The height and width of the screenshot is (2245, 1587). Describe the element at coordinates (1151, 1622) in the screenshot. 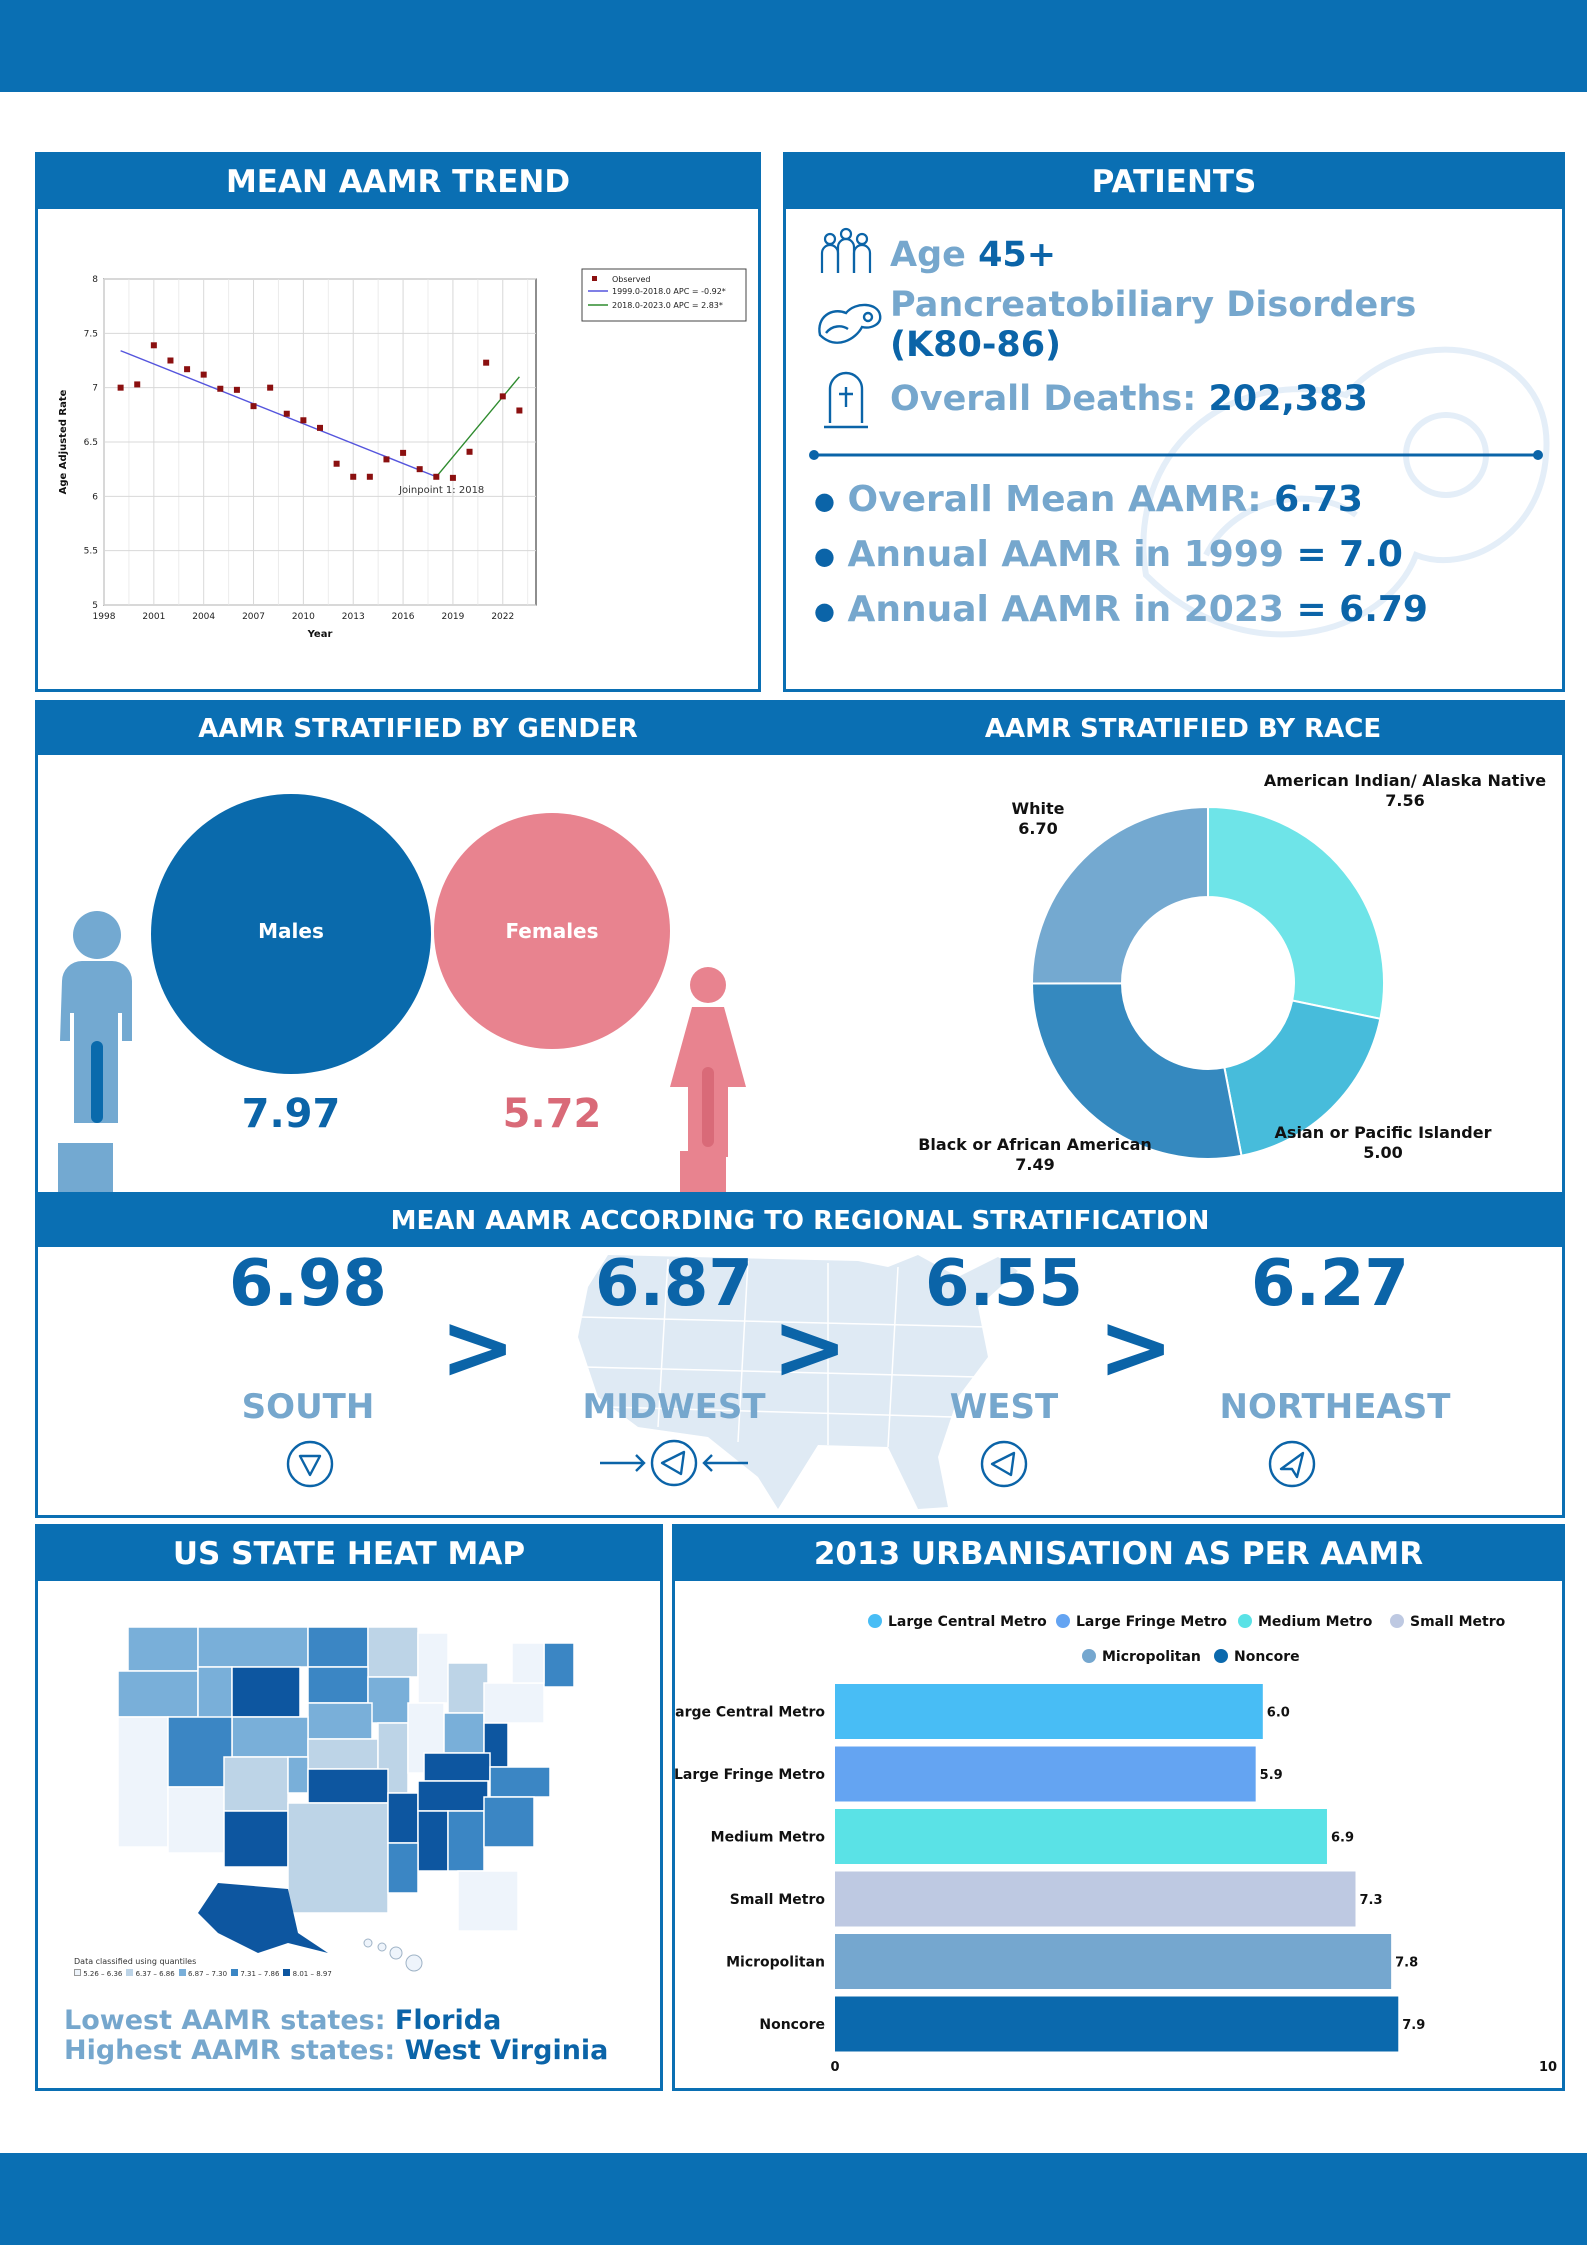

I see `urban-legend-label-1: Large Fringe Metro` at that location.